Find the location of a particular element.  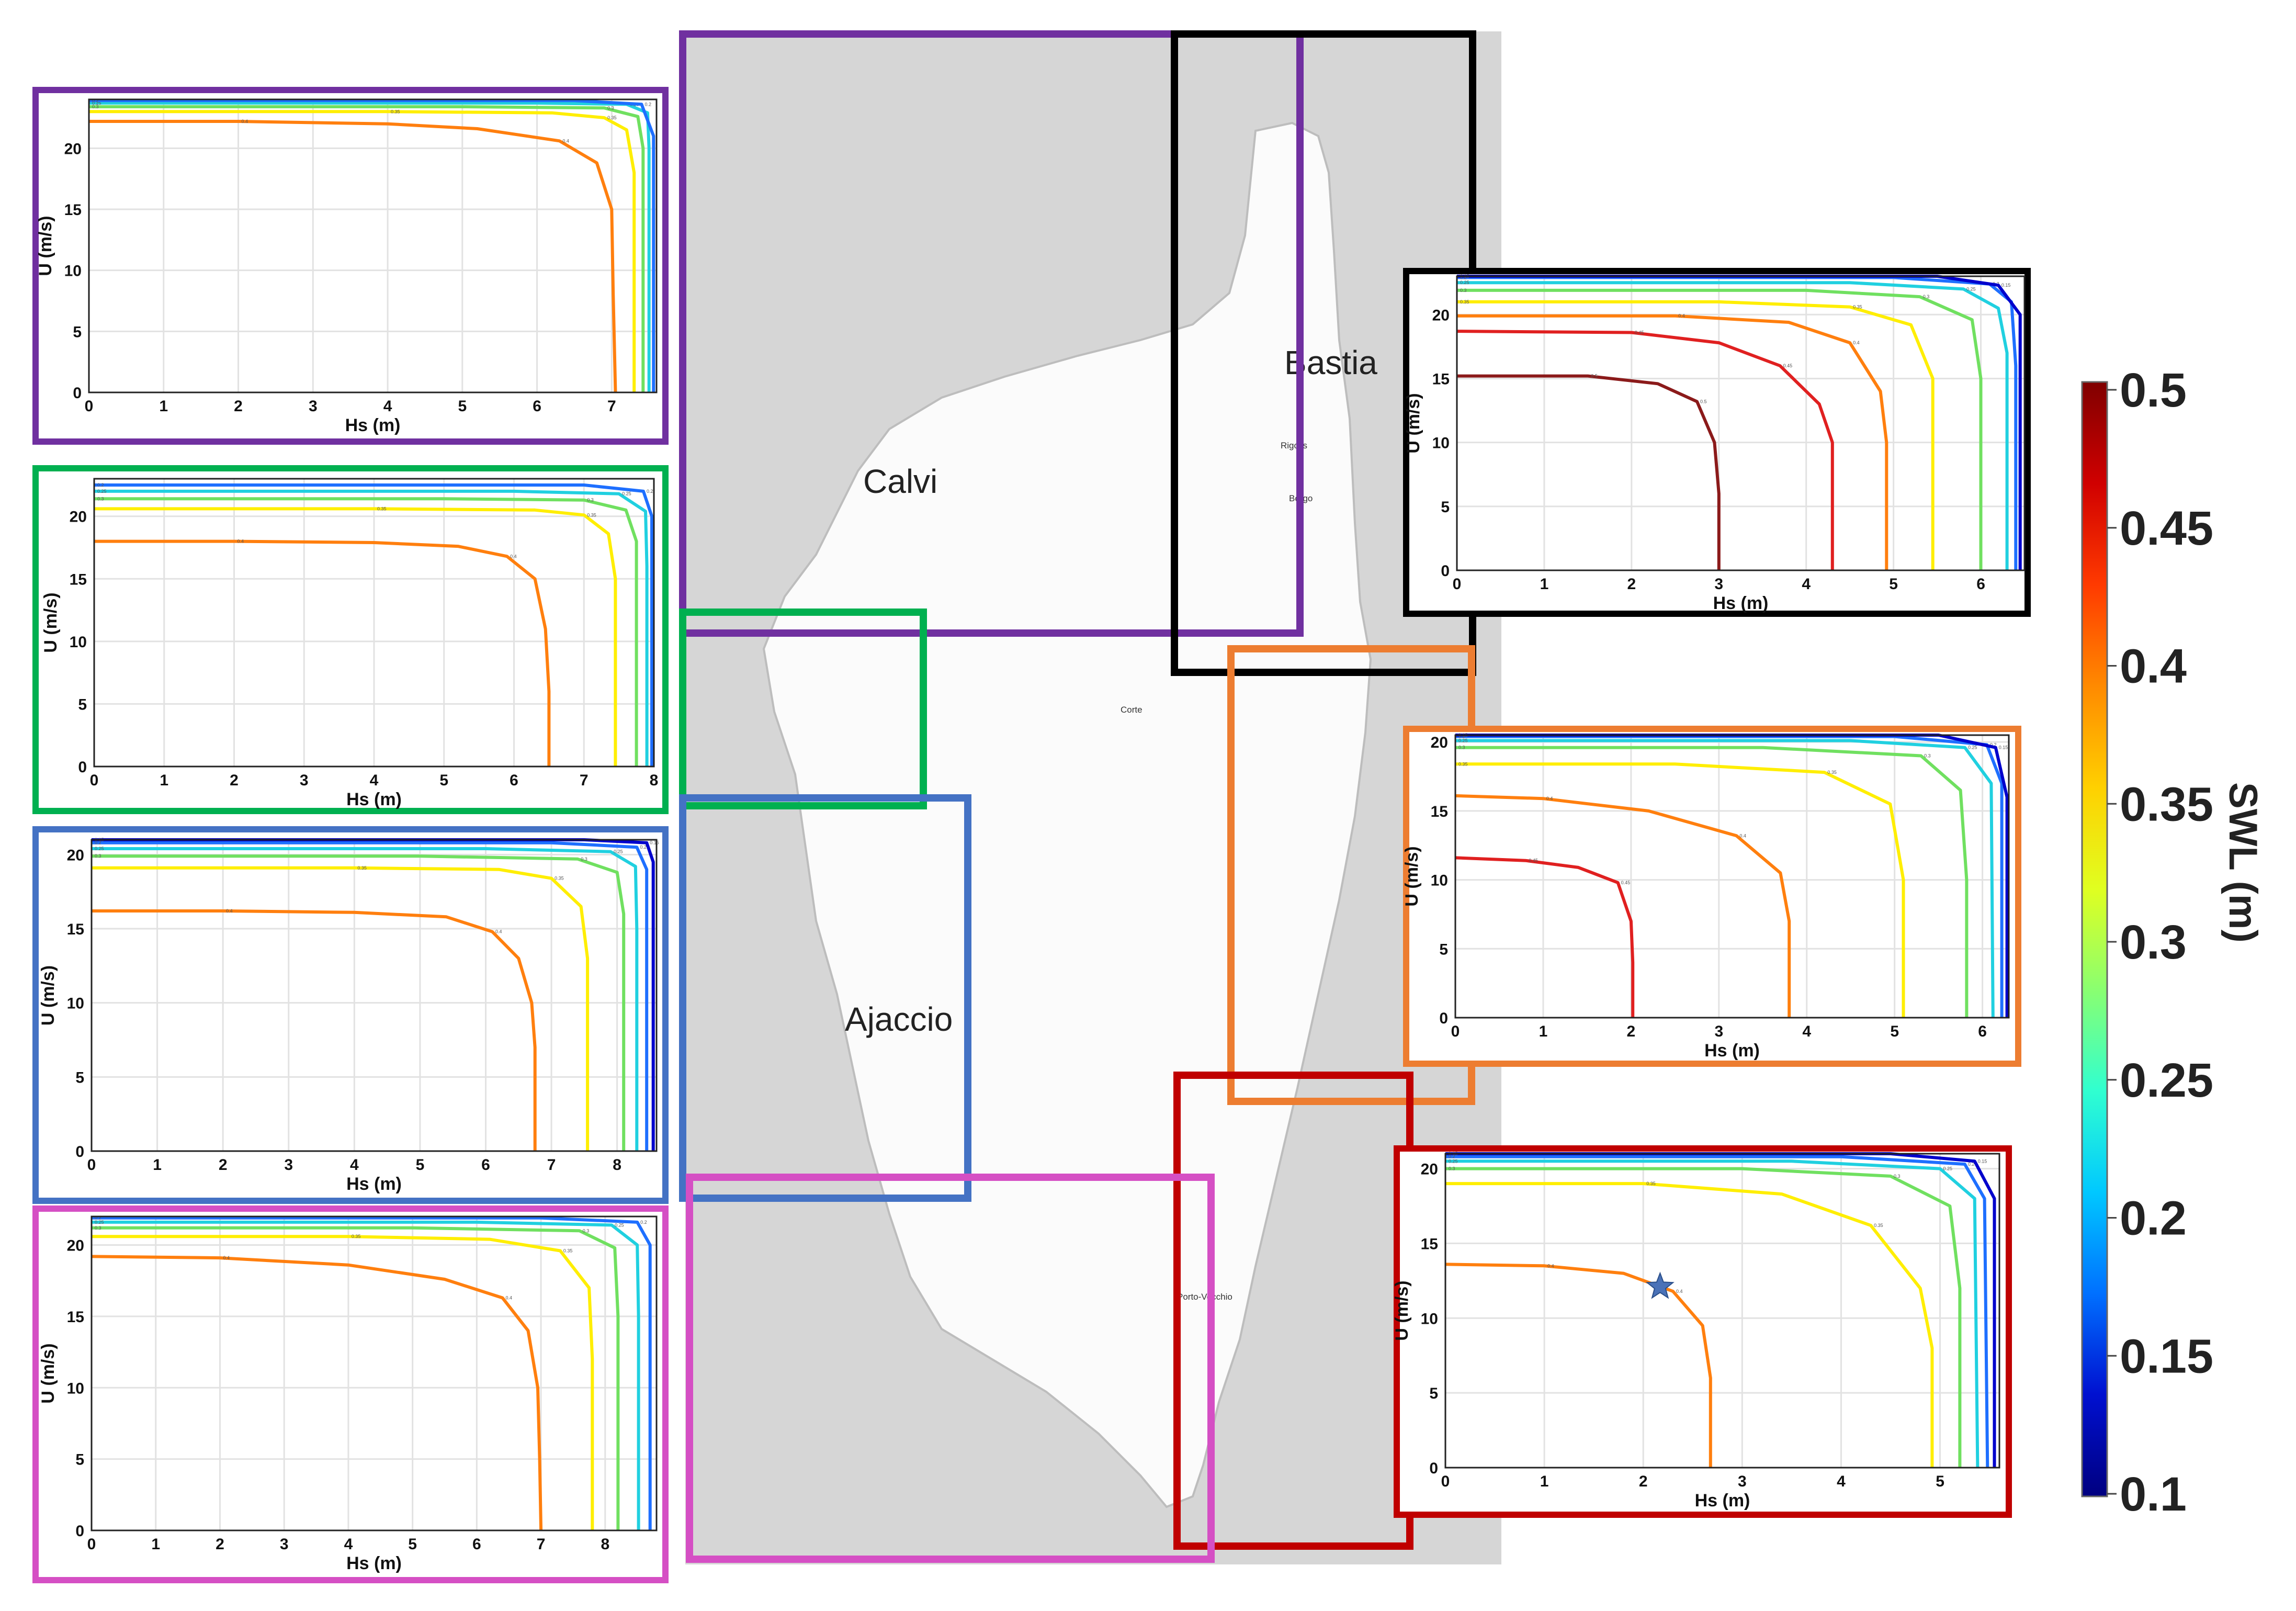

zone-magenta is located at coordinates (950, 1368).